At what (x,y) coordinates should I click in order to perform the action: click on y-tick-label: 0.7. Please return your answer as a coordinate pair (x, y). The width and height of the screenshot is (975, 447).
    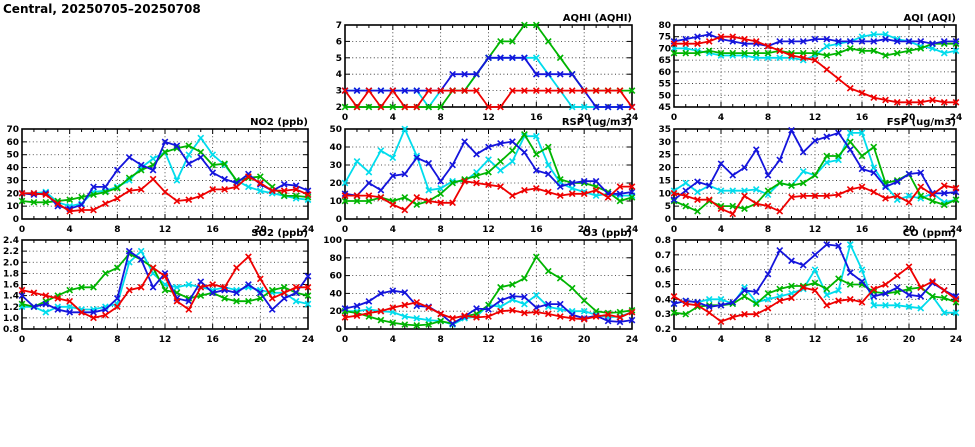
    Looking at the image, I should click on (663, 256).